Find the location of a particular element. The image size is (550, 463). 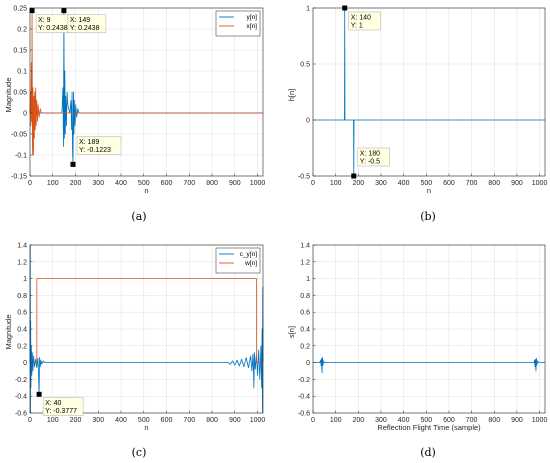

legend-label: c_y[n] is located at coordinates (249, 254).